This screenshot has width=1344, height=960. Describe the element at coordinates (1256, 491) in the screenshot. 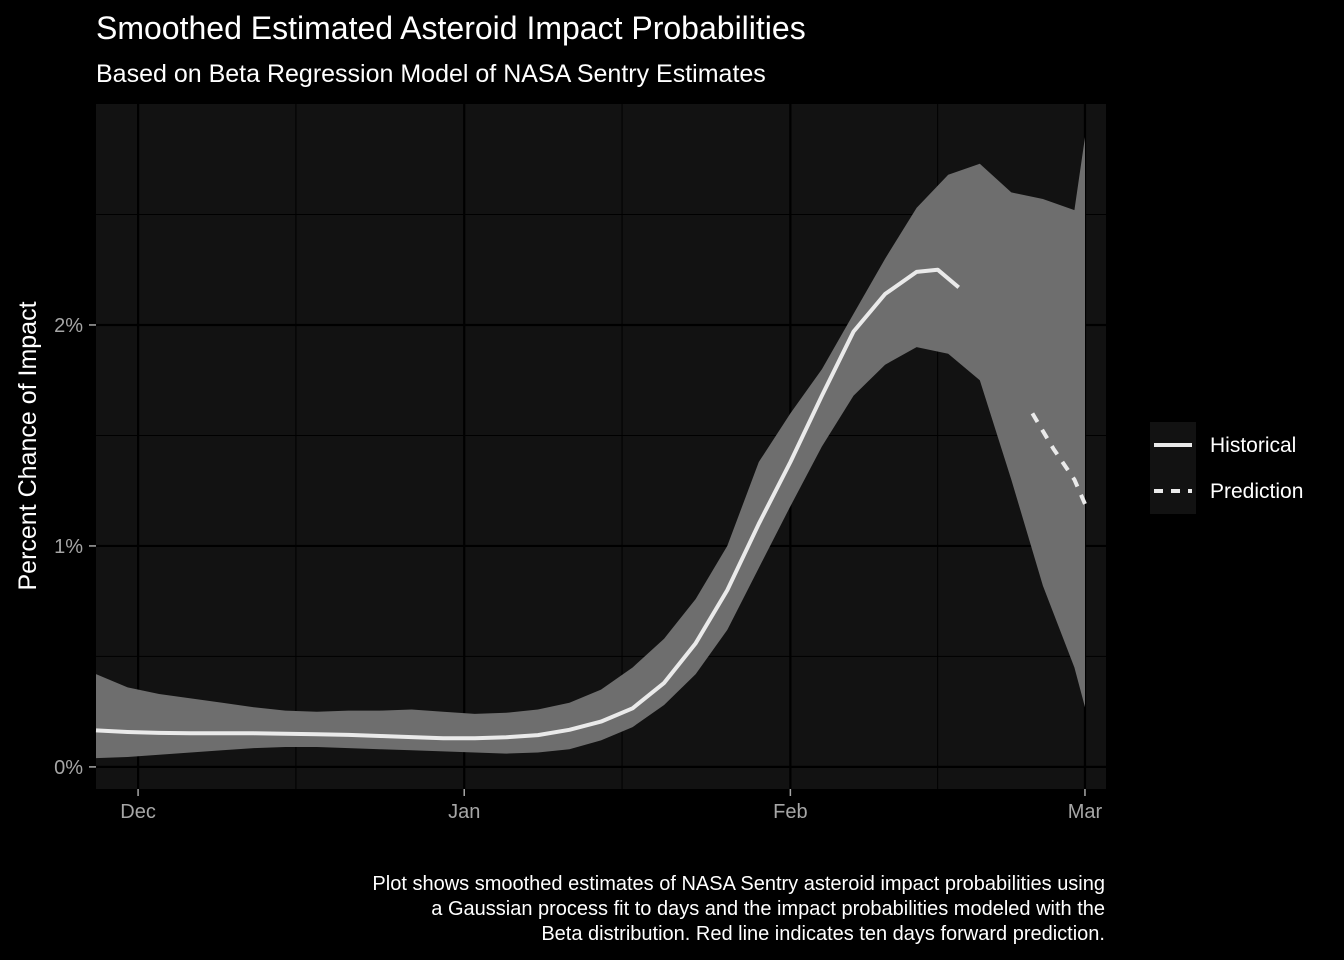

I see `legend-label-prediction: Prediction` at that location.